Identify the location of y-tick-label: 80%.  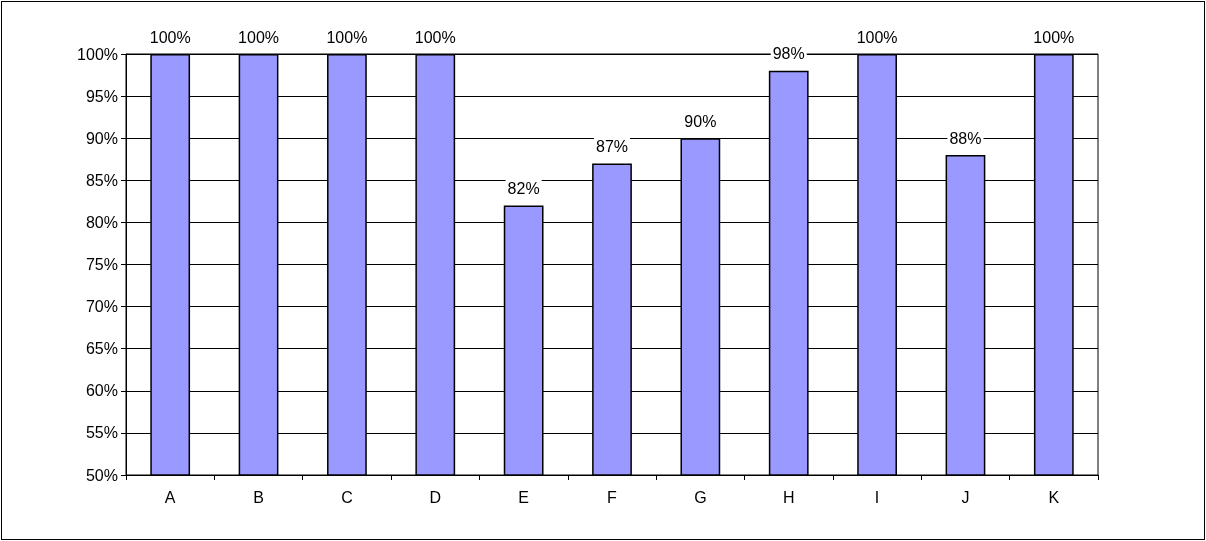
(101, 222).